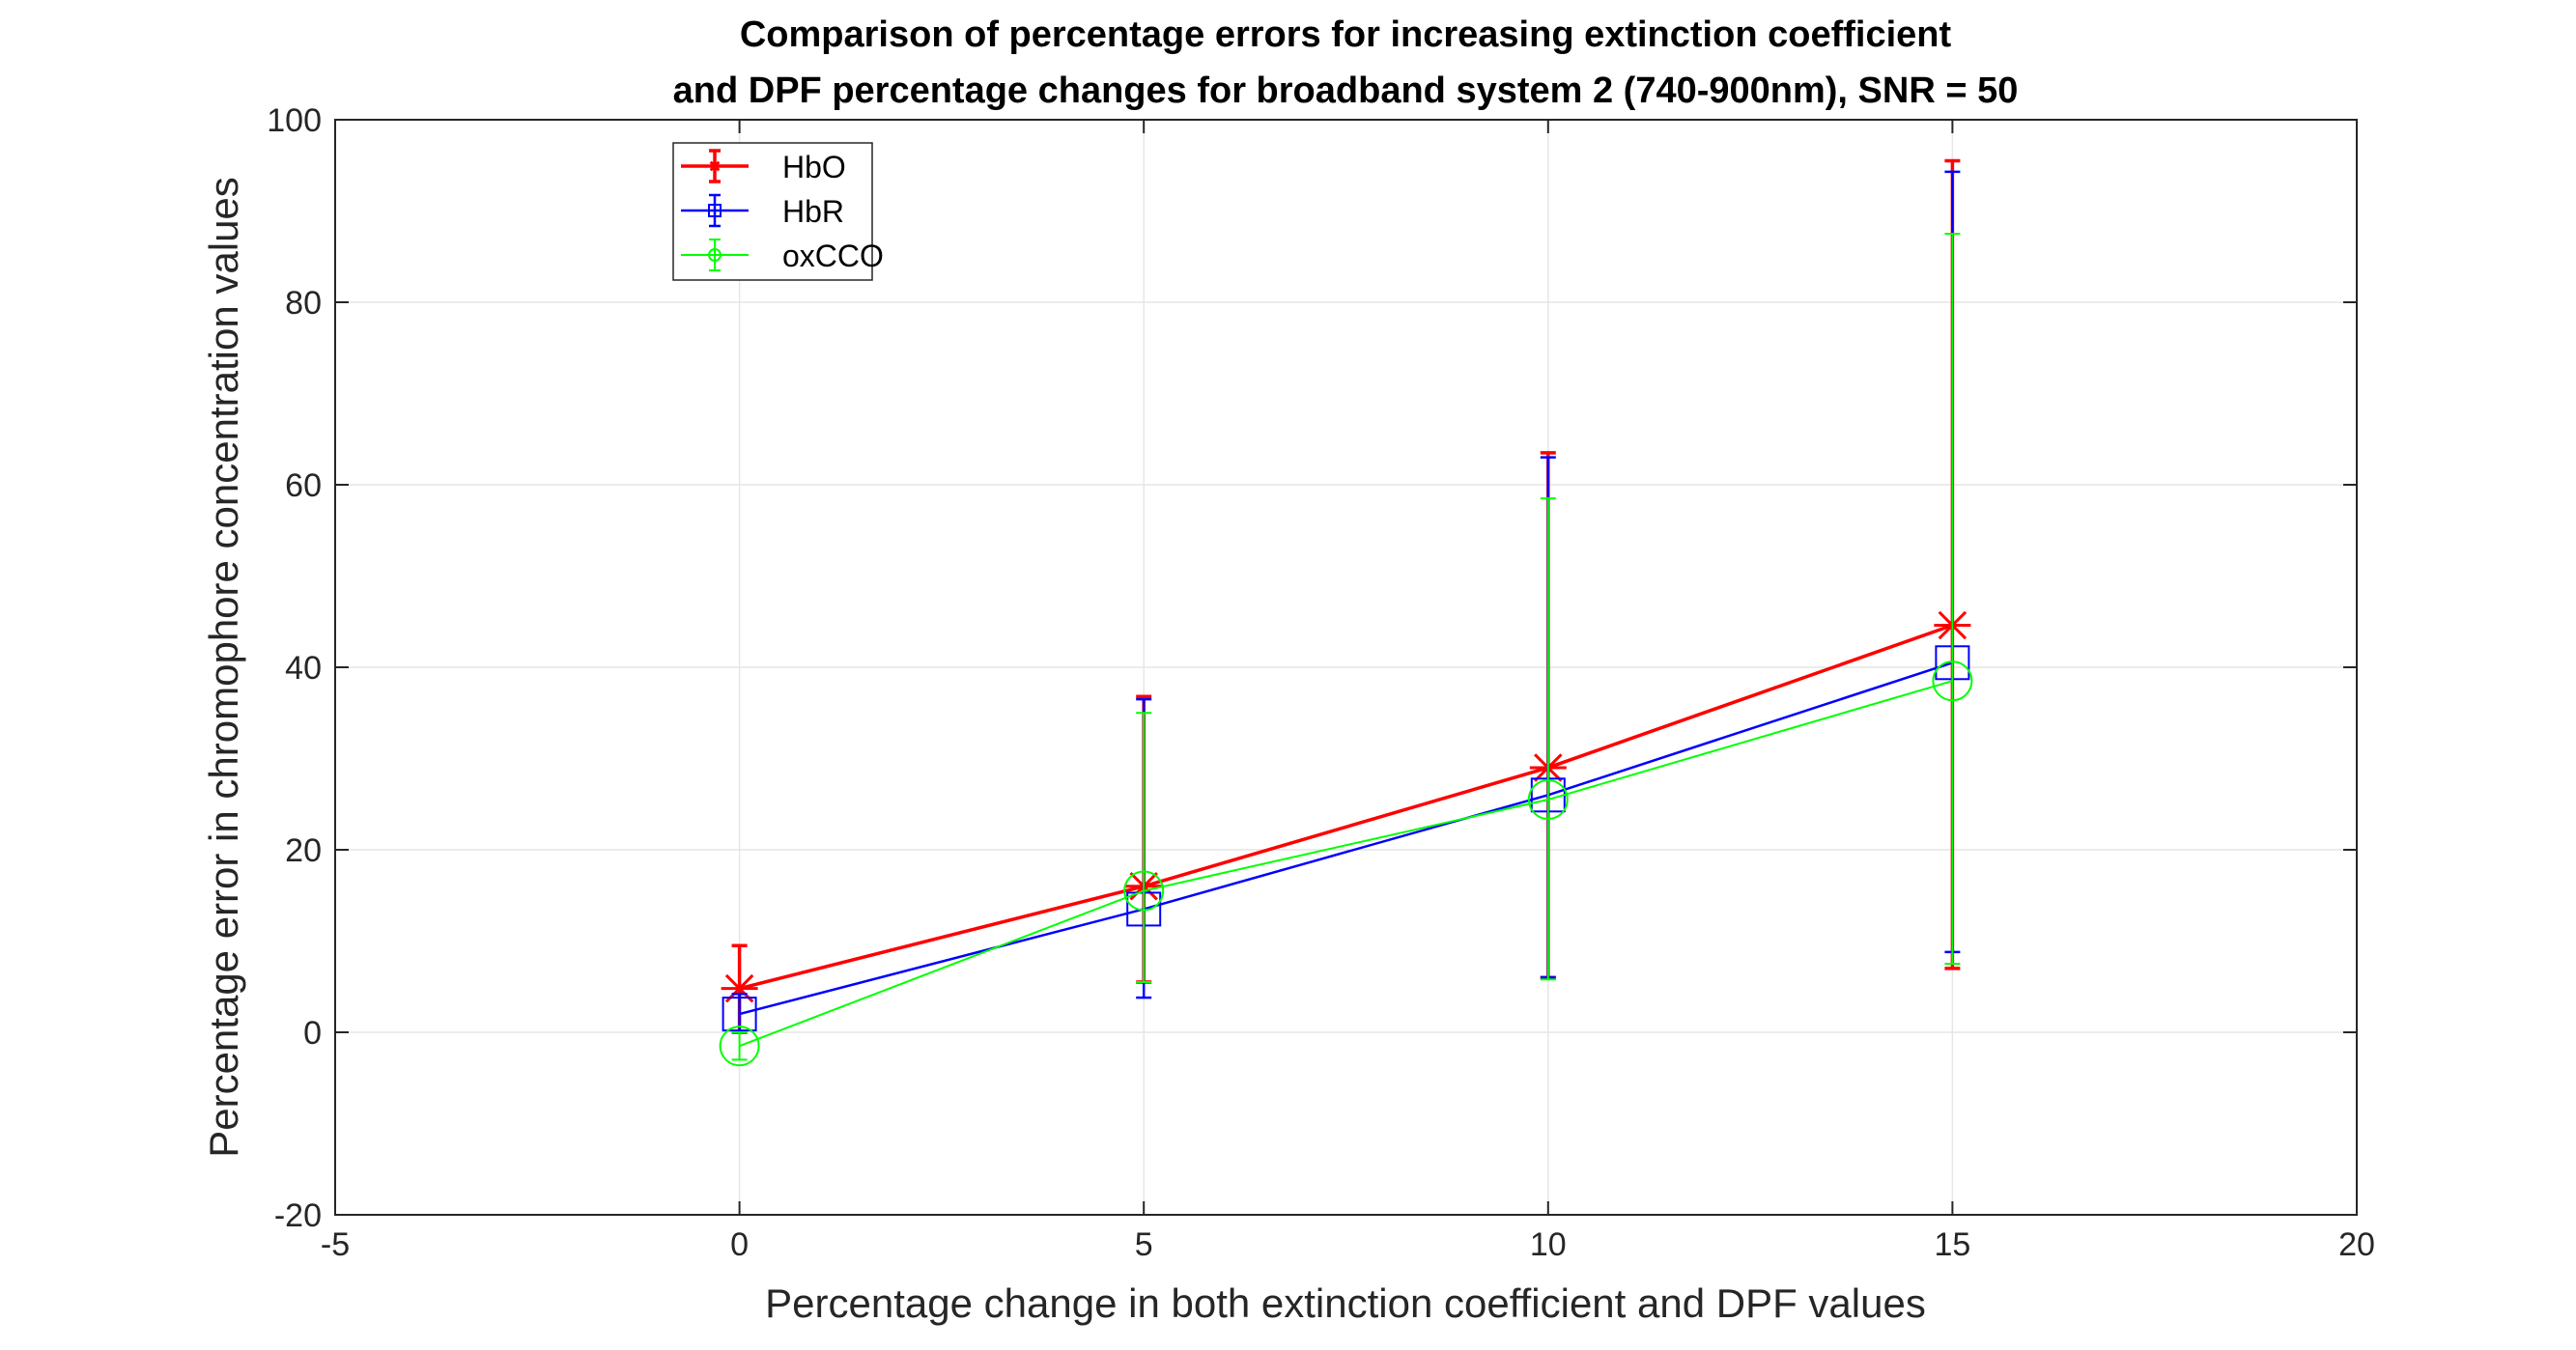 This screenshot has width=2576, height=1350. What do you see at coordinates (813, 211) in the screenshot?
I see `legend-label-hbr: HbR` at bounding box center [813, 211].